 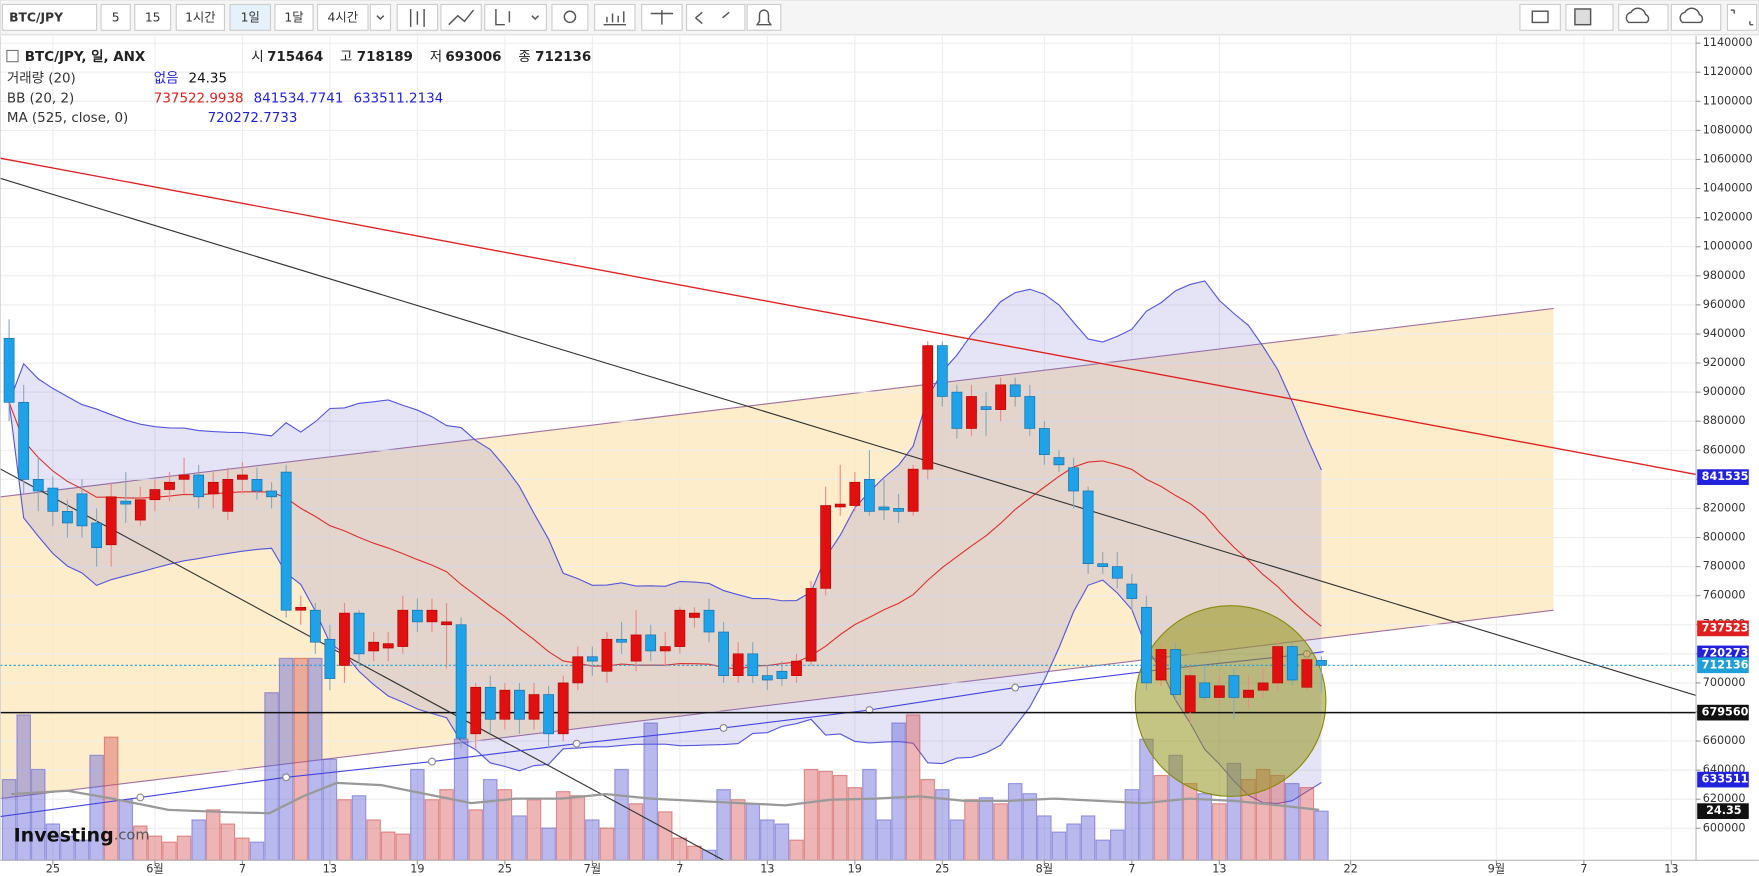 What do you see at coordinates (49, 17) in the screenshot?
I see `symbol-box` at bounding box center [49, 17].